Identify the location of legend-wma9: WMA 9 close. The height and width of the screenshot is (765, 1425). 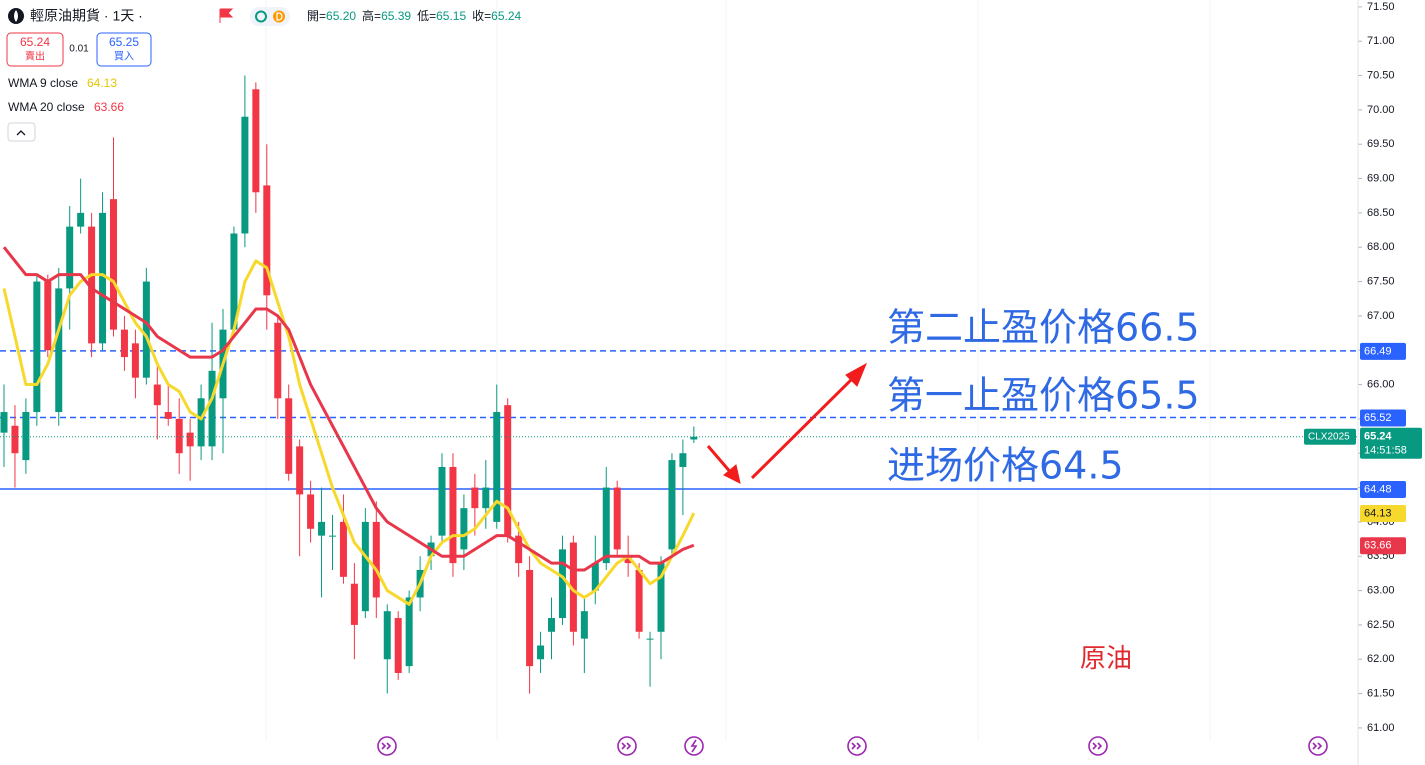
(43, 83).